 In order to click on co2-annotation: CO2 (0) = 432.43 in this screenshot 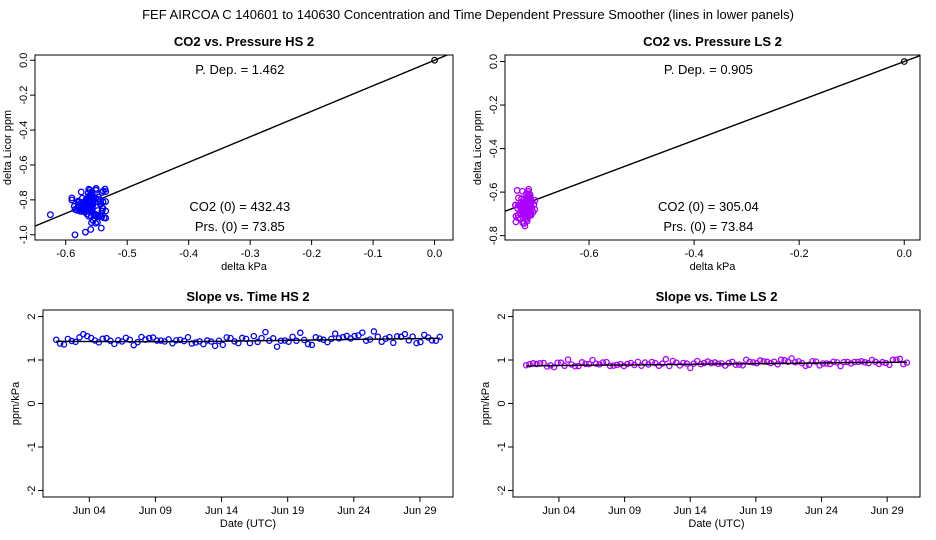, I will do `click(239, 206)`.